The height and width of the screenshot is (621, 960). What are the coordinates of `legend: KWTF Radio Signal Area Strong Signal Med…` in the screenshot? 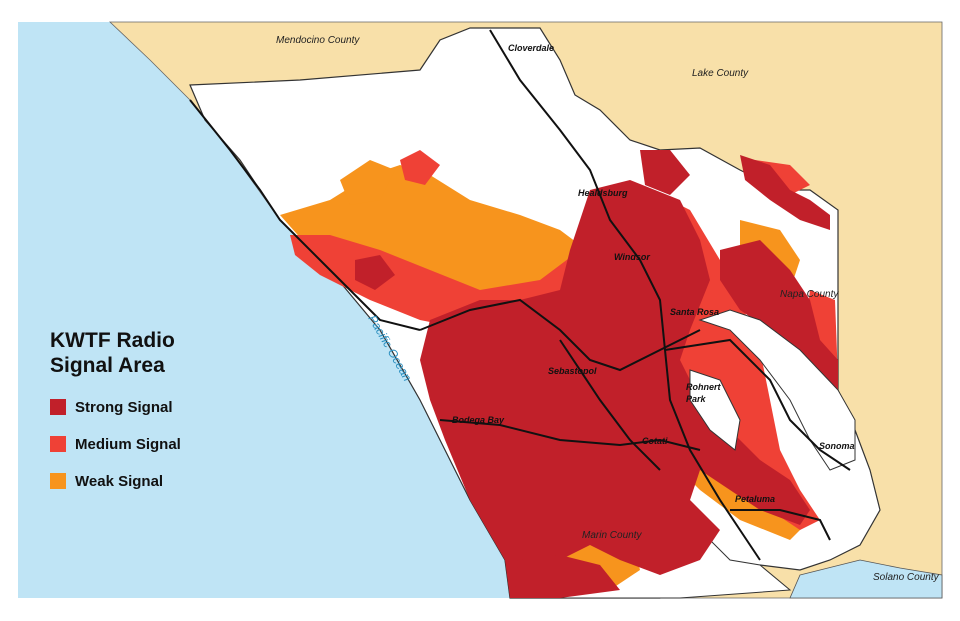 It's located at (150, 417).